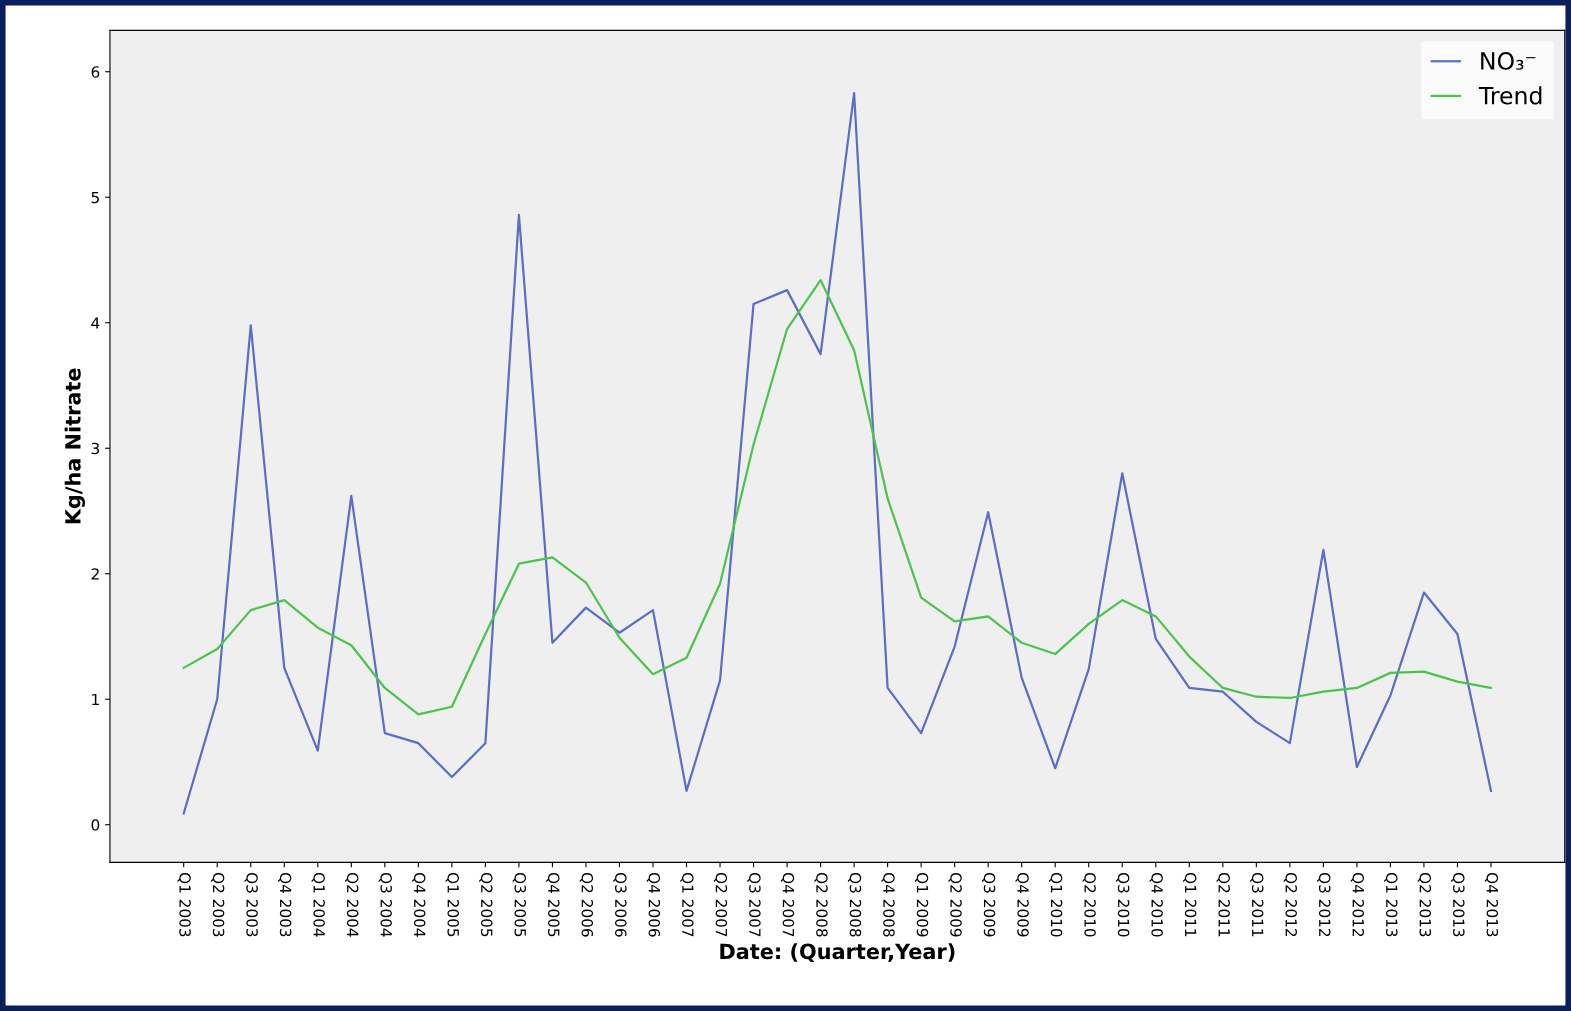 This screenshot has height=1011, width=1571. Describe the element at coordinates (1089, 904) in the screenshot. I see `x-tick-label: Q2 2010` at that location.